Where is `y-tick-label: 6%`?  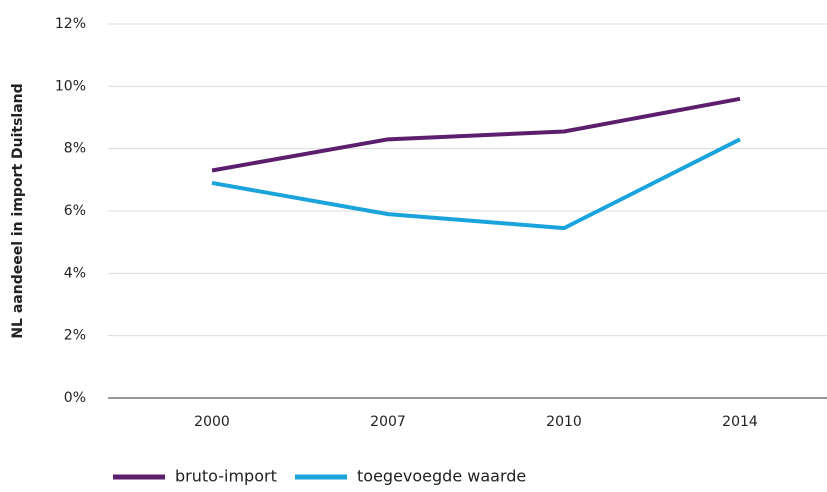 y-tick-label: 6% is located at coordinates (75, 211).